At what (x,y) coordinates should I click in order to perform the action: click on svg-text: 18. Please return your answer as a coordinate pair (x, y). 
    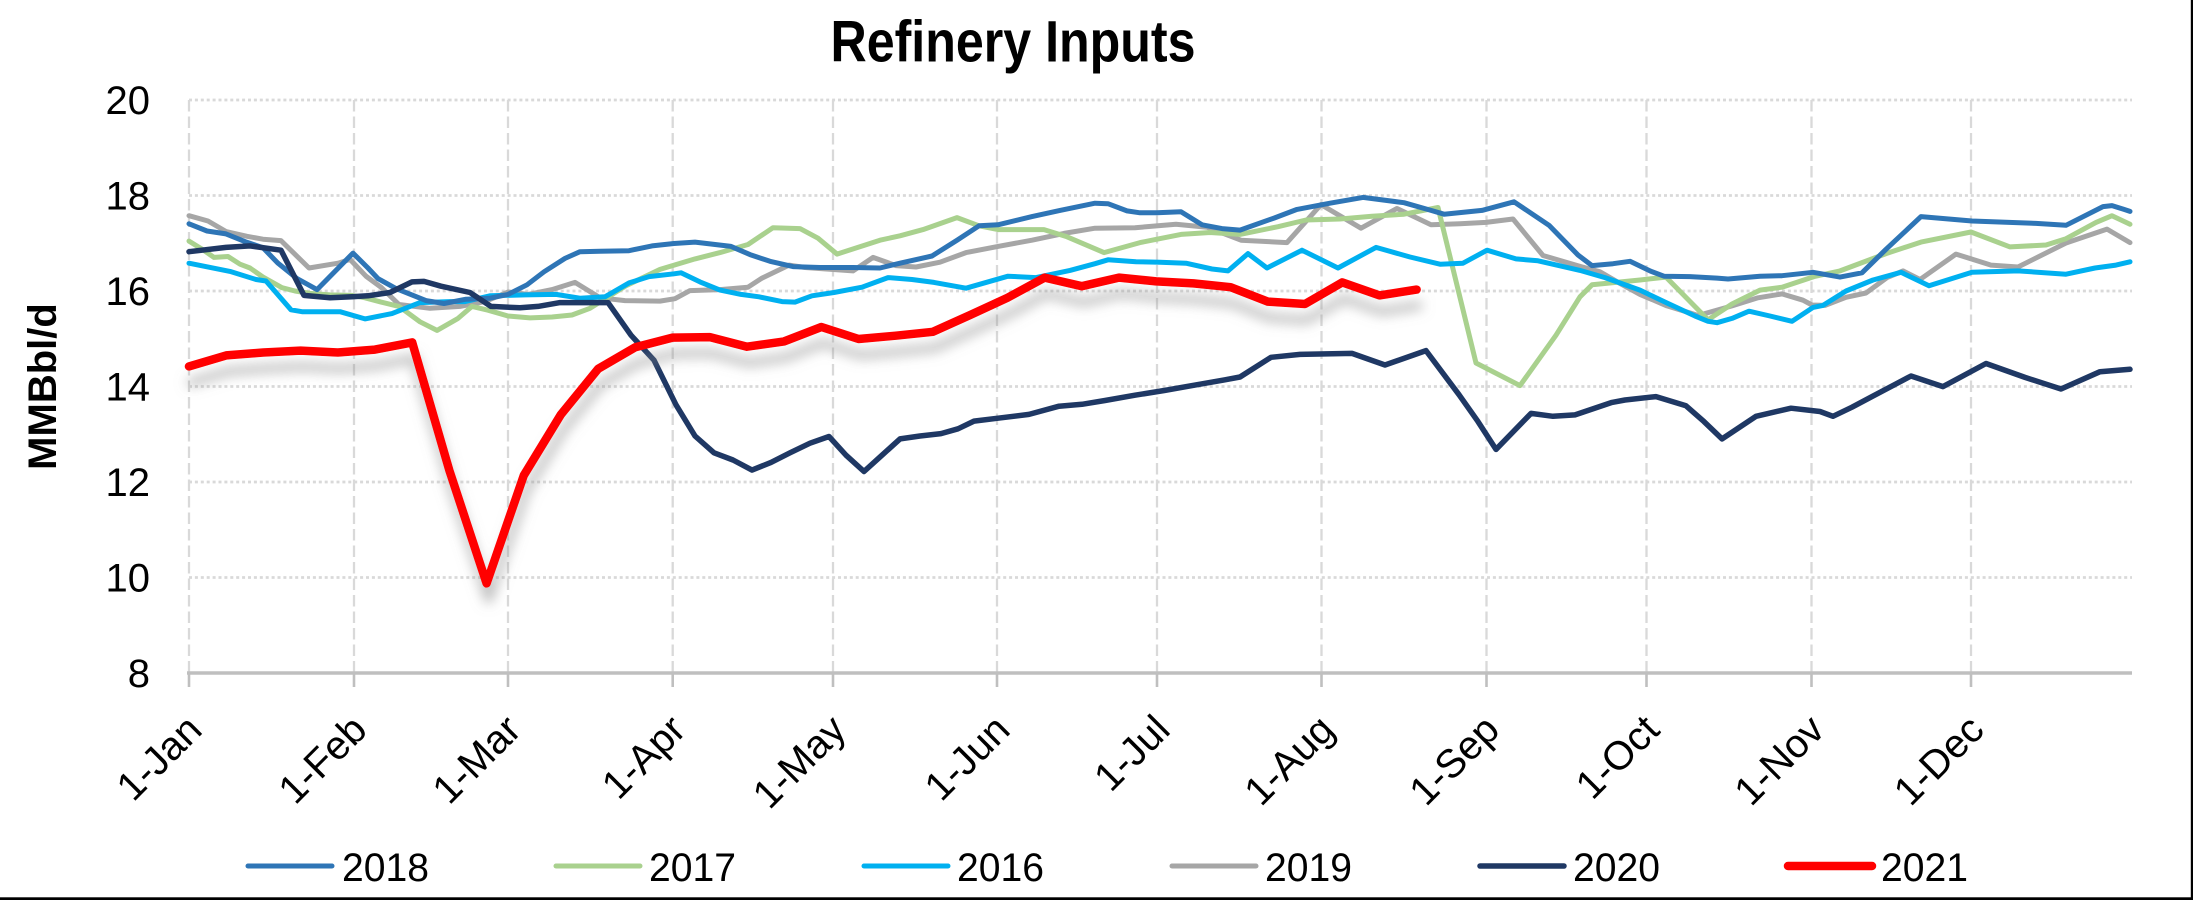
    Looking at the image, I should click on (128, 197).